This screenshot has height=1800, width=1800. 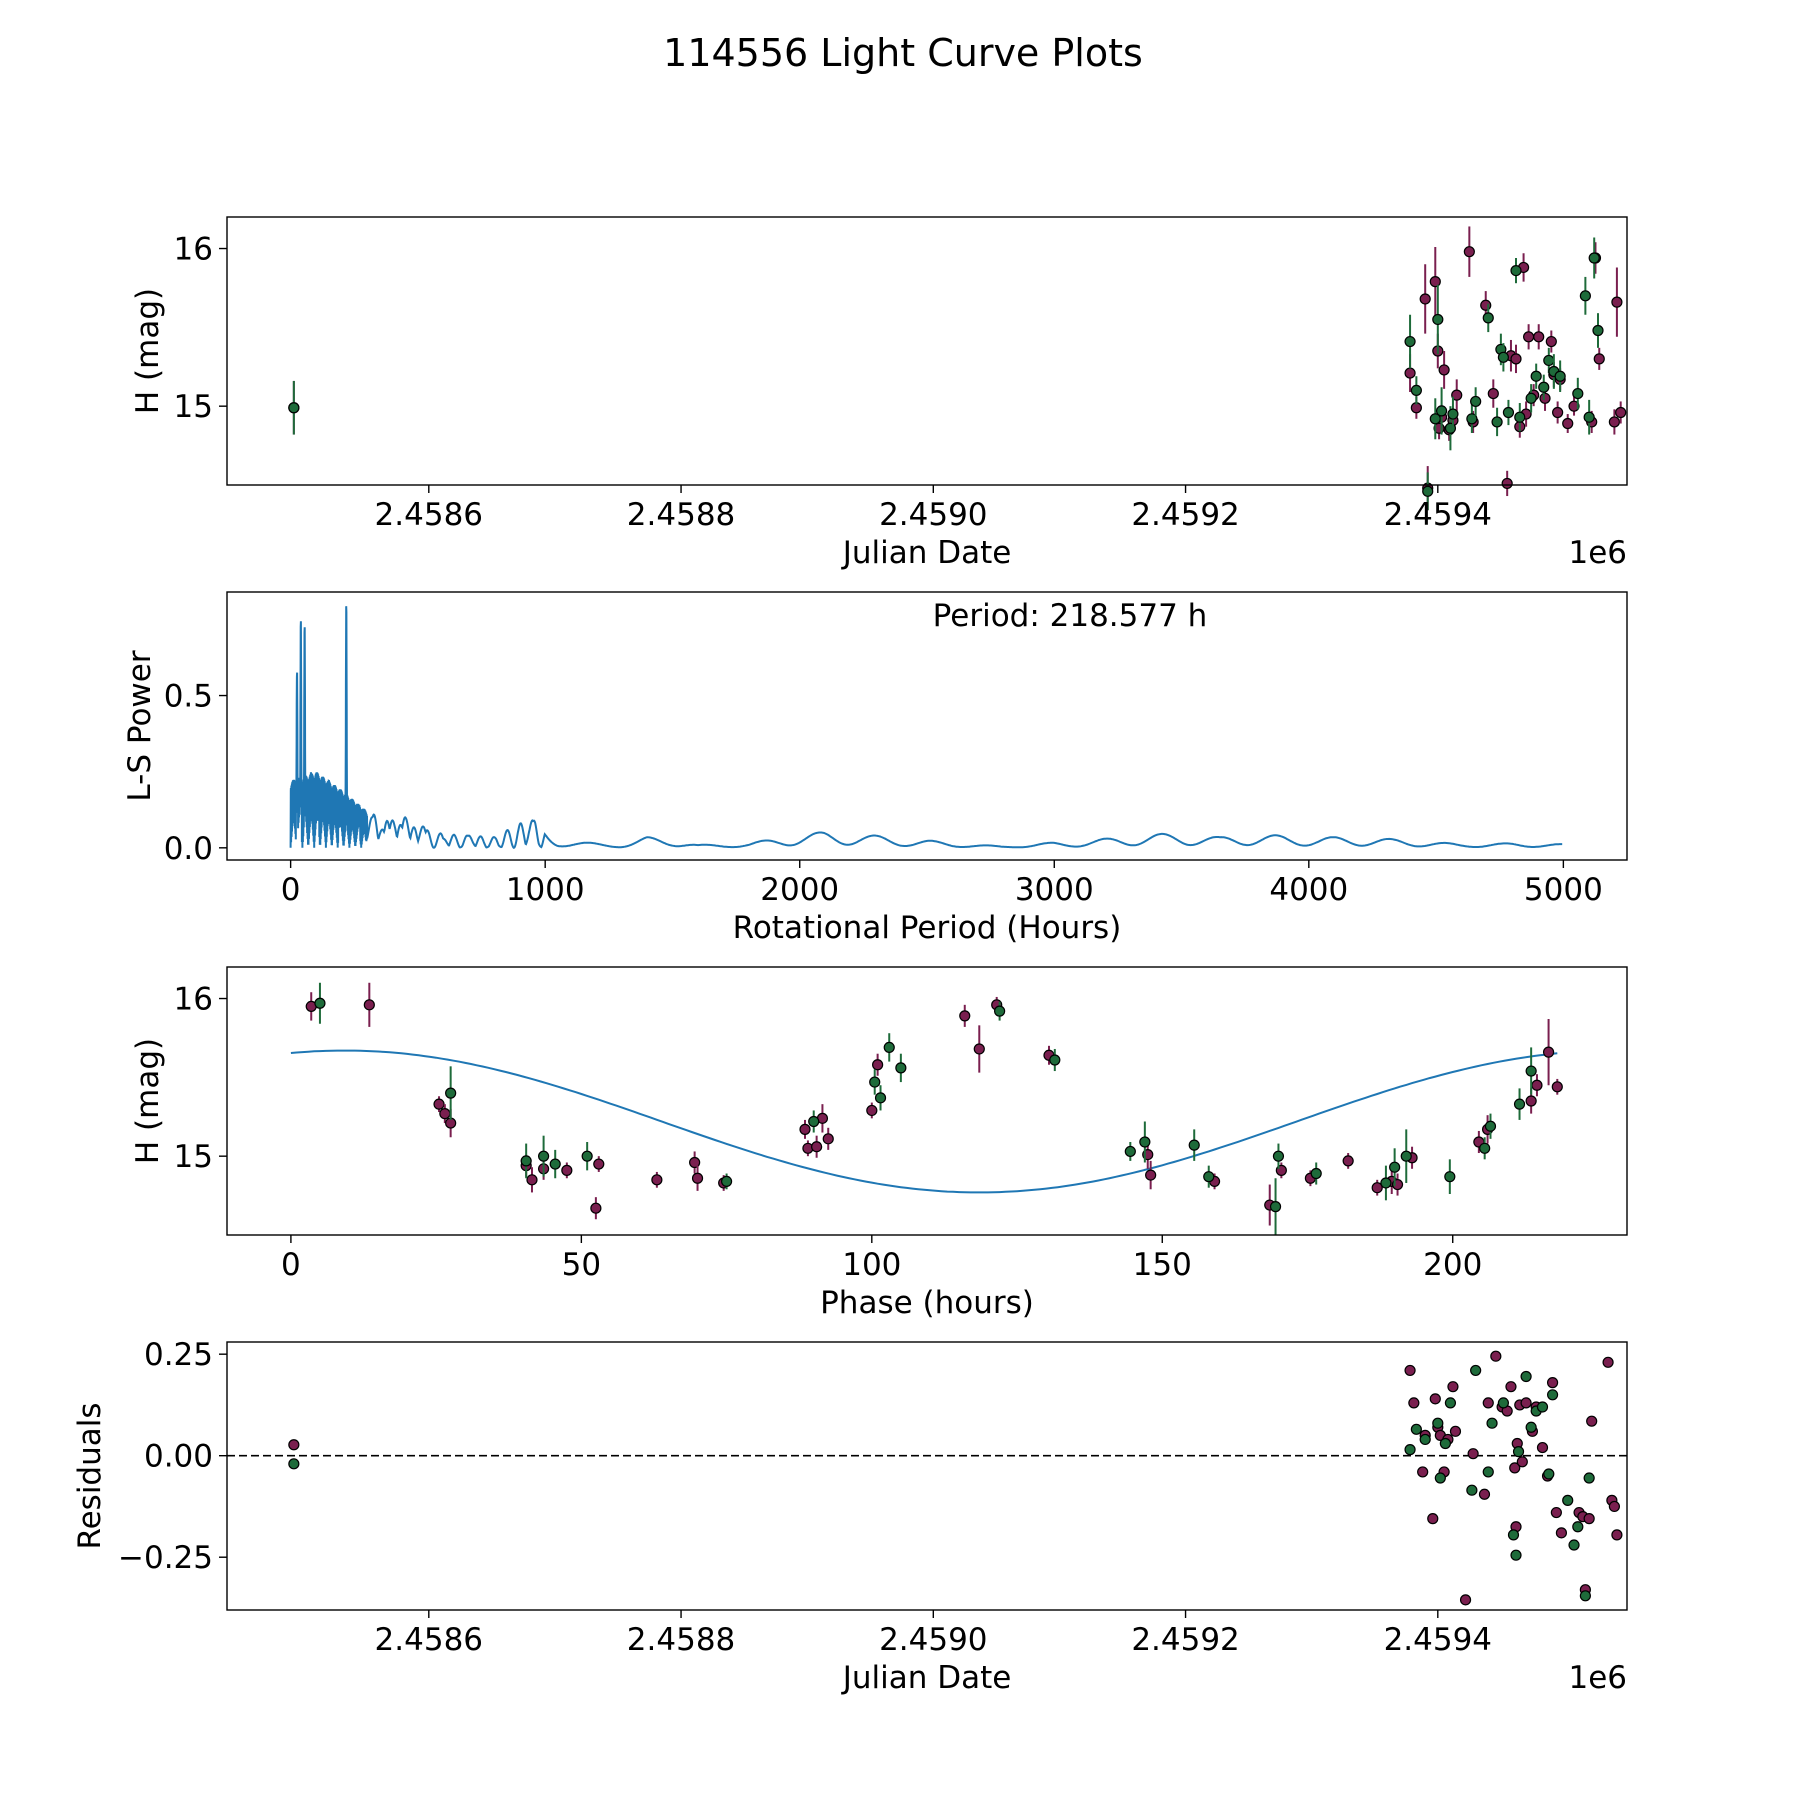 I want to click on periodogram-xtick-label: 5000, so click(x=1563, y=890).